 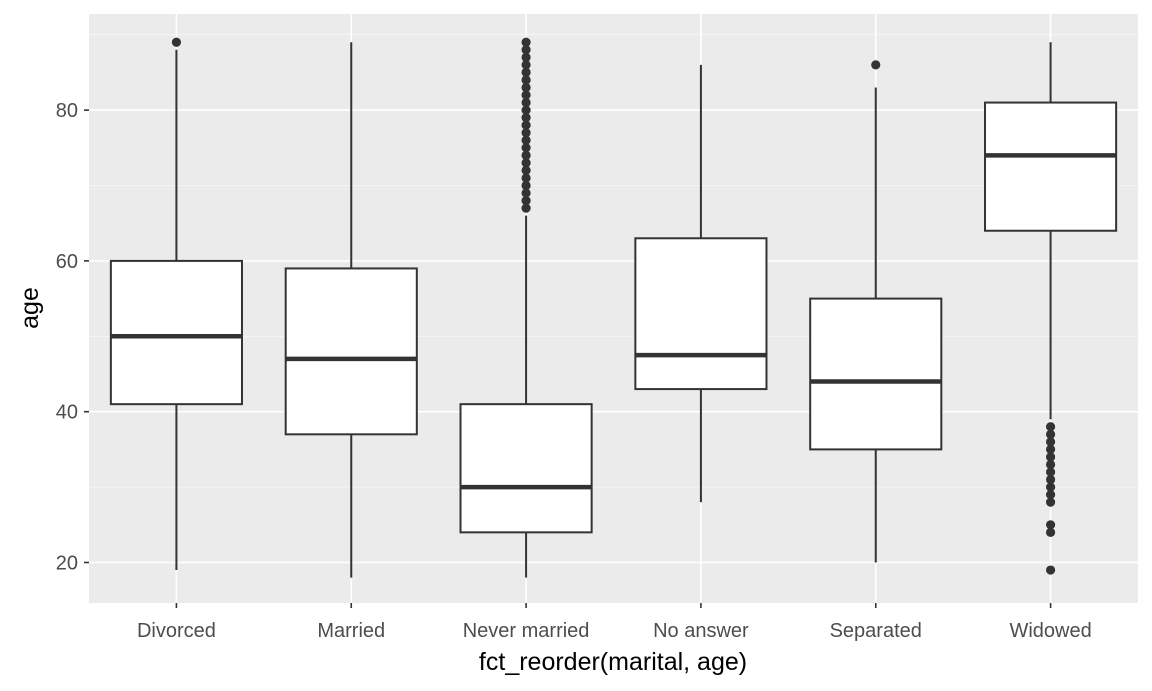 What do you see at coordinates (351, 631) in the screenshot?
I see `x-tick-label: Married` at bounding box center [351, 631].